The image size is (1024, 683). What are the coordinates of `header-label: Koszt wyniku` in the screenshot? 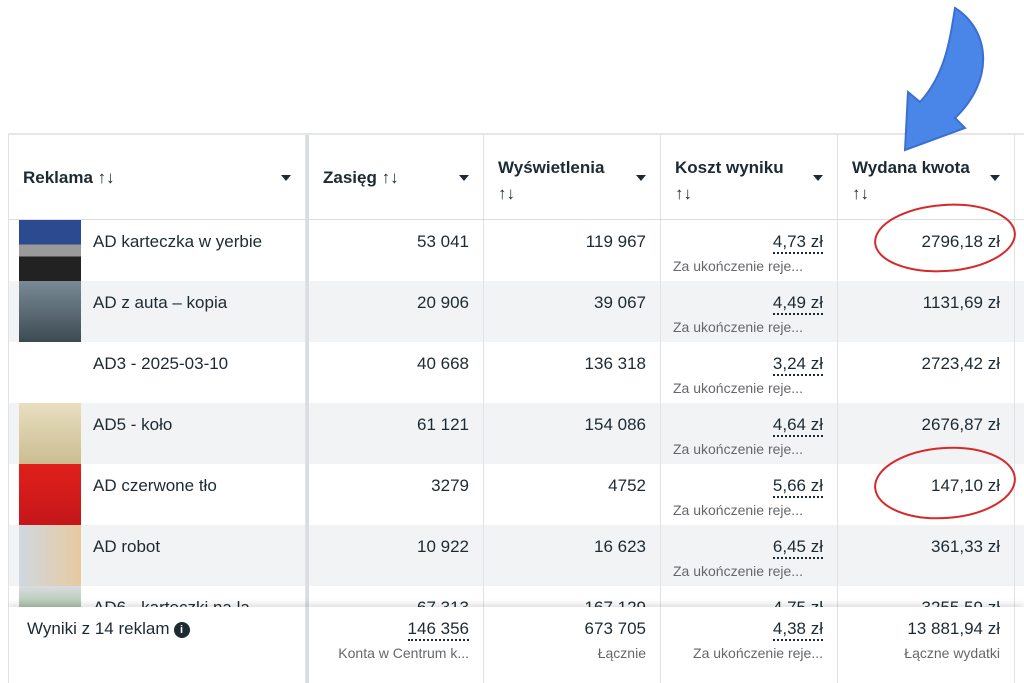 It's located at (729, 167).